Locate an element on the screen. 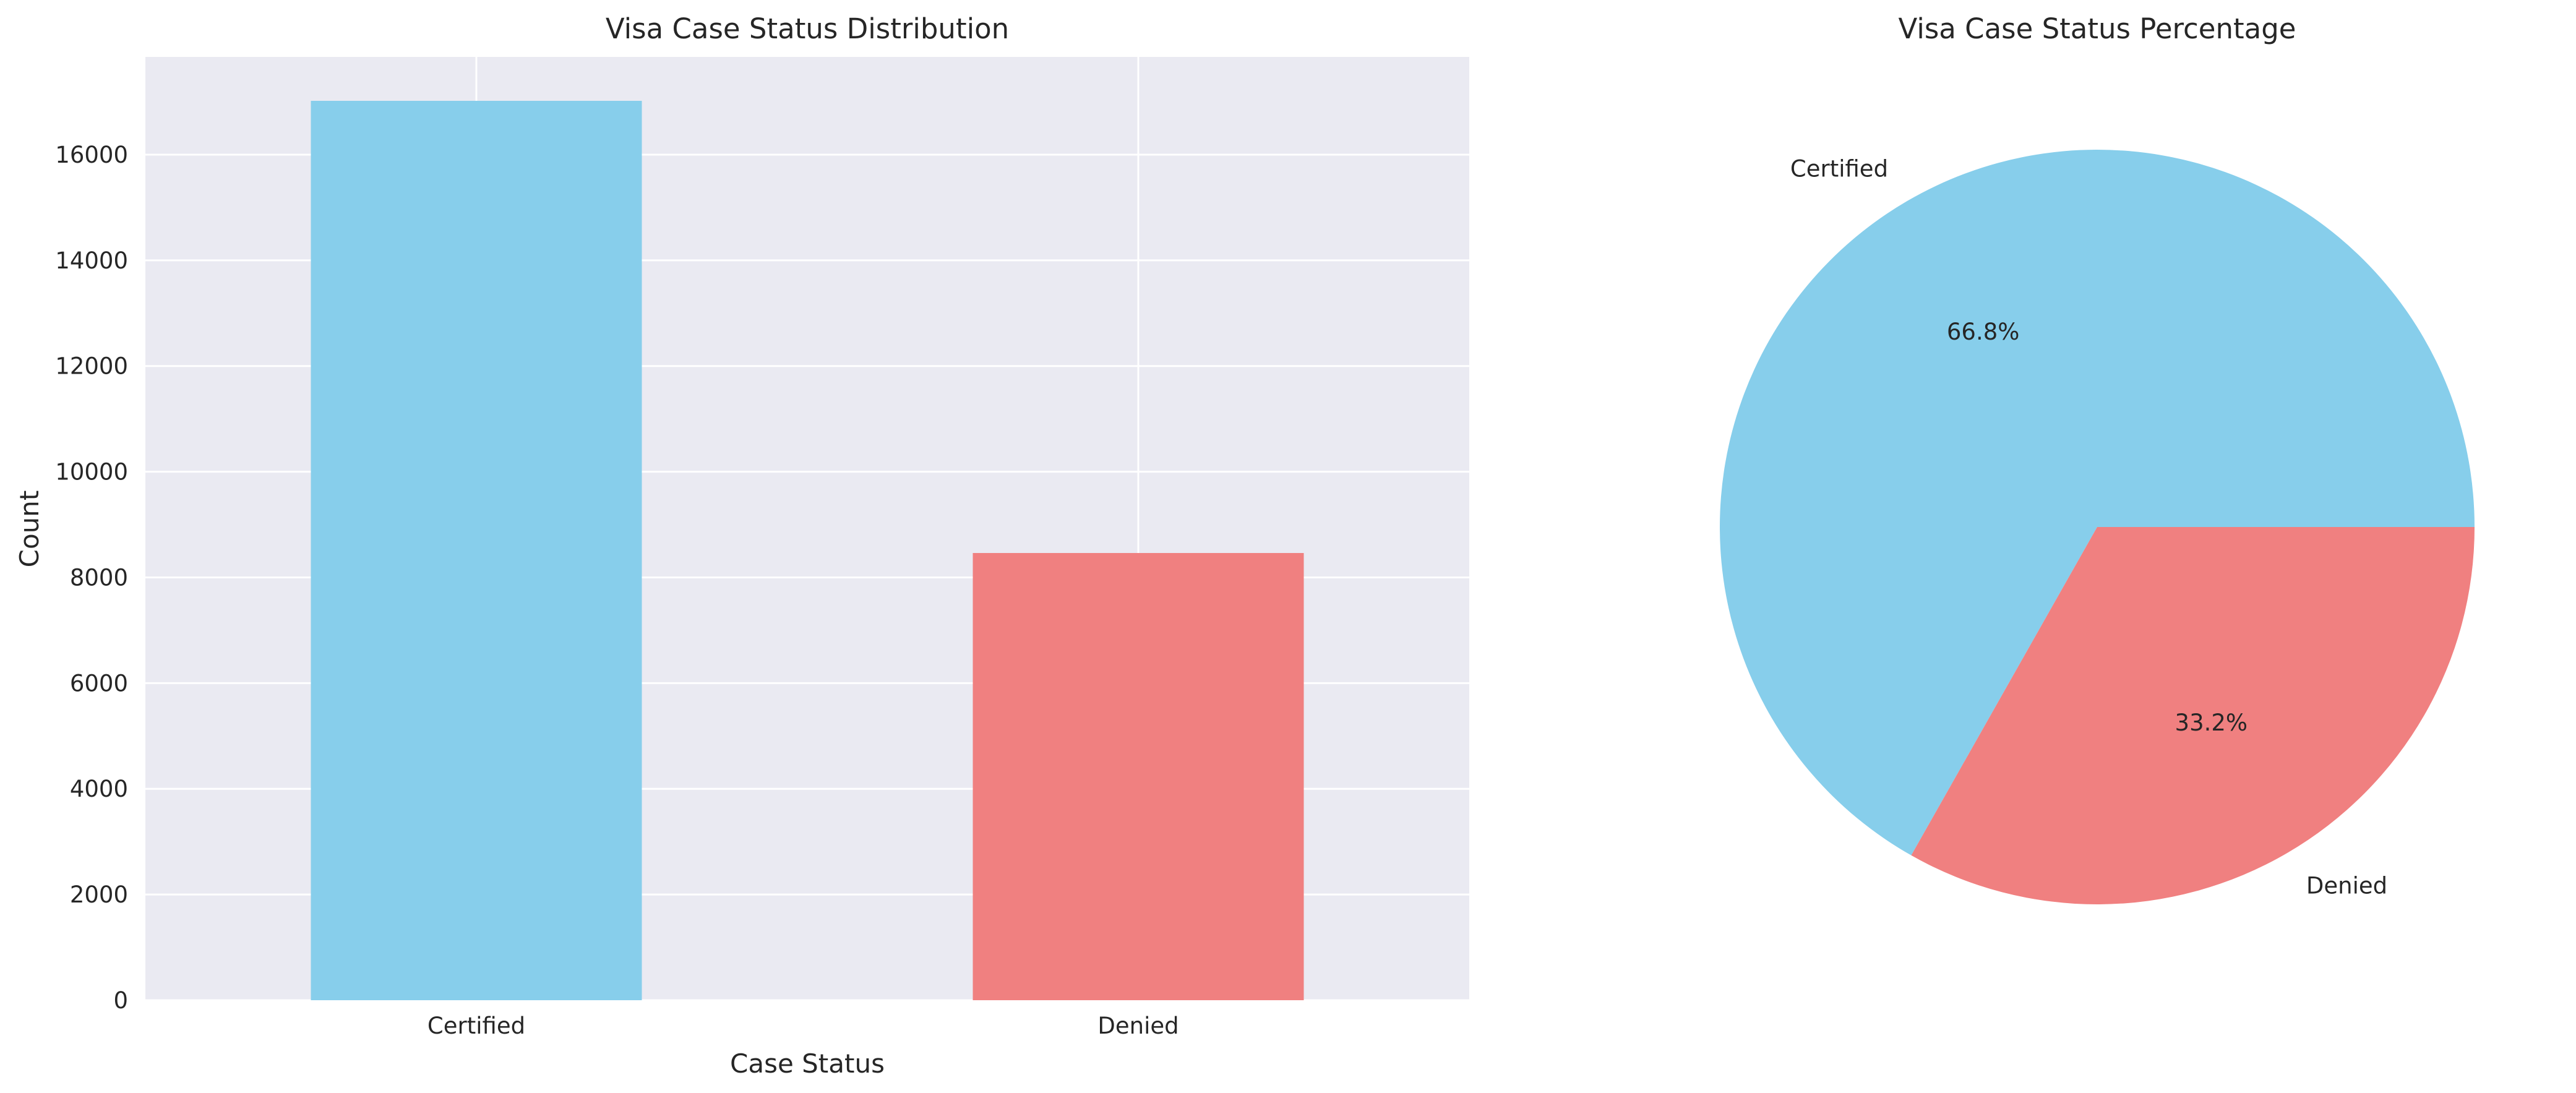  bar-y-tick-label: 0 is located at coordinates (120, 1000).